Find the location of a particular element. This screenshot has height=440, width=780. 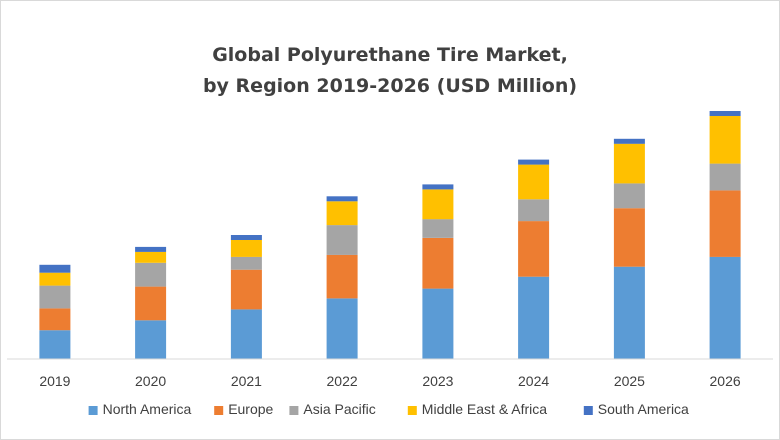

x-tick-label: 2023 is located at coordinates (437, 381).